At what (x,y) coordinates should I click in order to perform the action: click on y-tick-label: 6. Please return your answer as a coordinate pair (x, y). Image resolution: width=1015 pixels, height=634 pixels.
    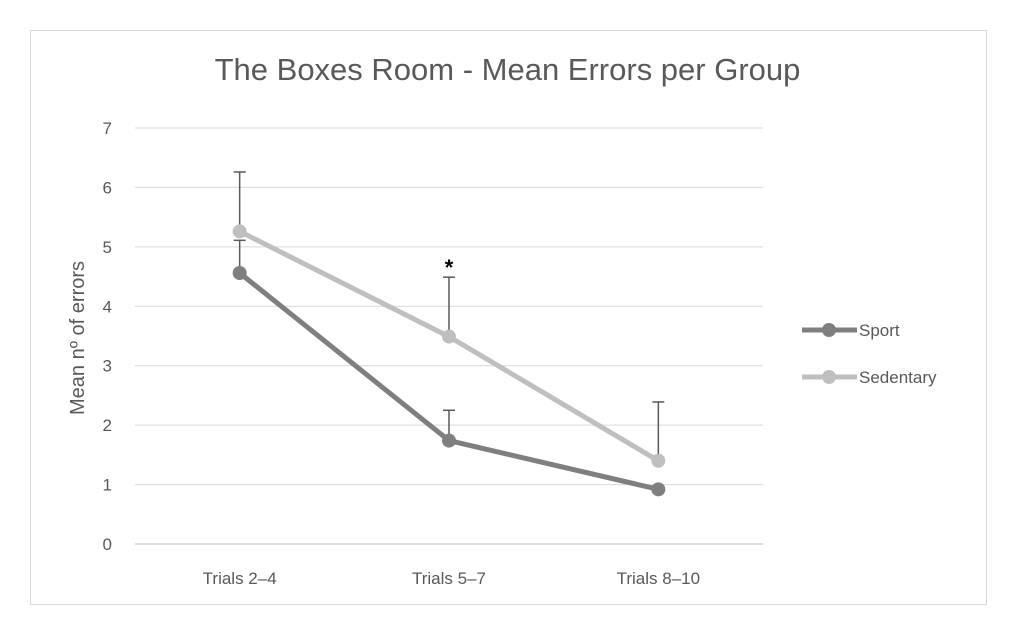
    Looking at the image, I should click on (107, 187).